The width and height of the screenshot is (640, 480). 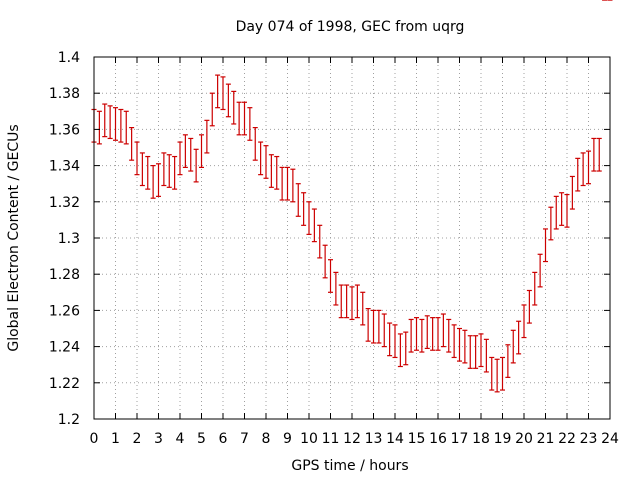 What do you see at coordinates (69, 58) in the screenshot?
I see `y-tick-label: 1.4` at bounding box center [69, 58].